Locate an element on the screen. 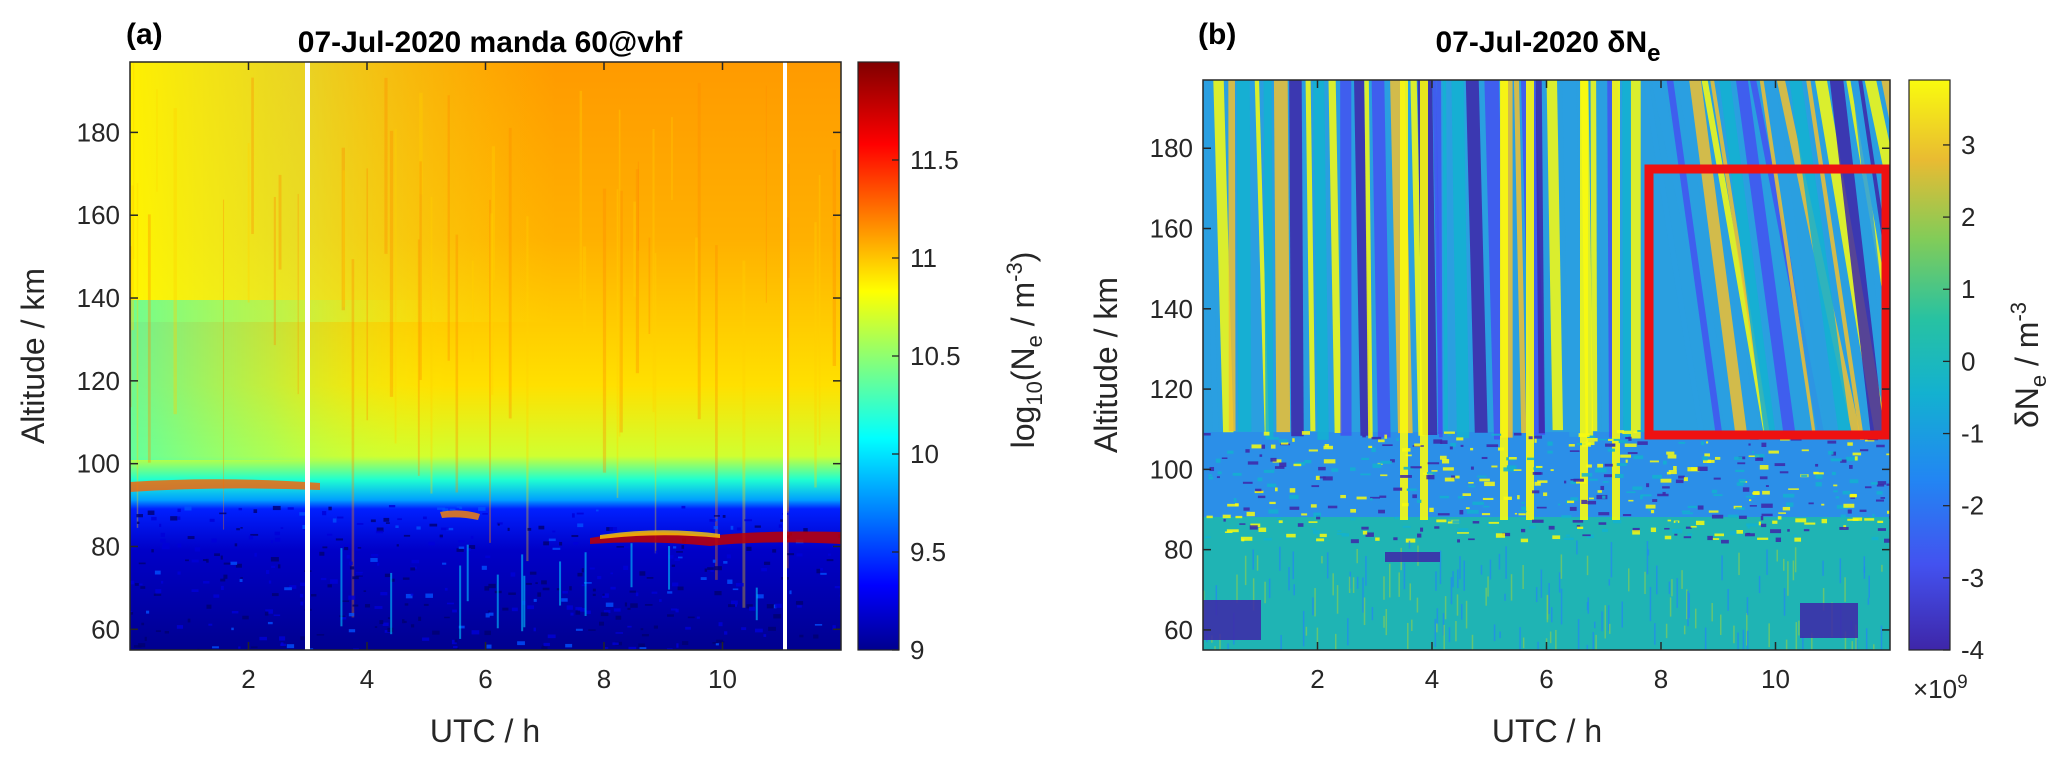 The image size is (2067, 769). panel-a-colorbar-label: log10(Ne / m-3) is located at coordinates (1024, 350).